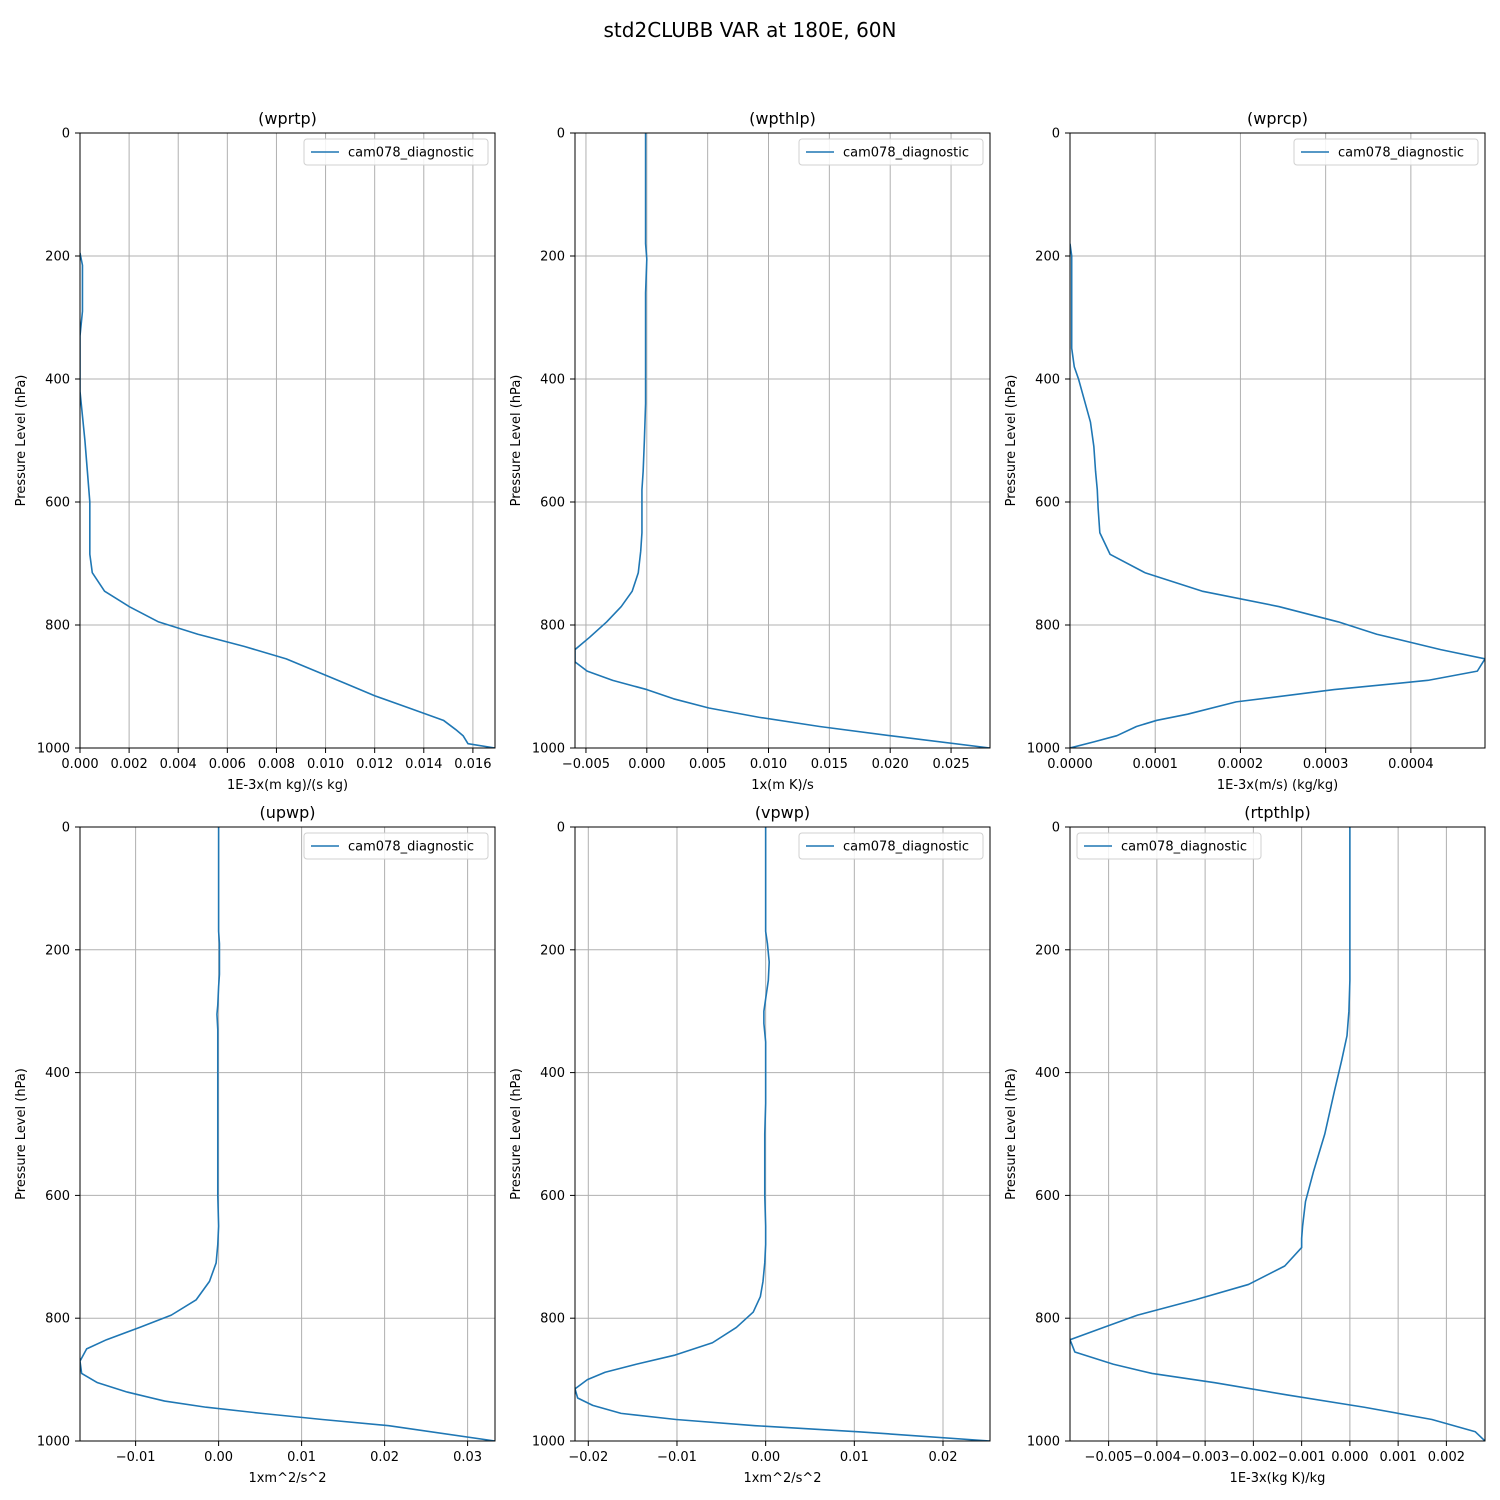 The height and width of the screenshot is (1500, 1500). I want to click on panel-title: (rtpthlp), so click(1277, 812).